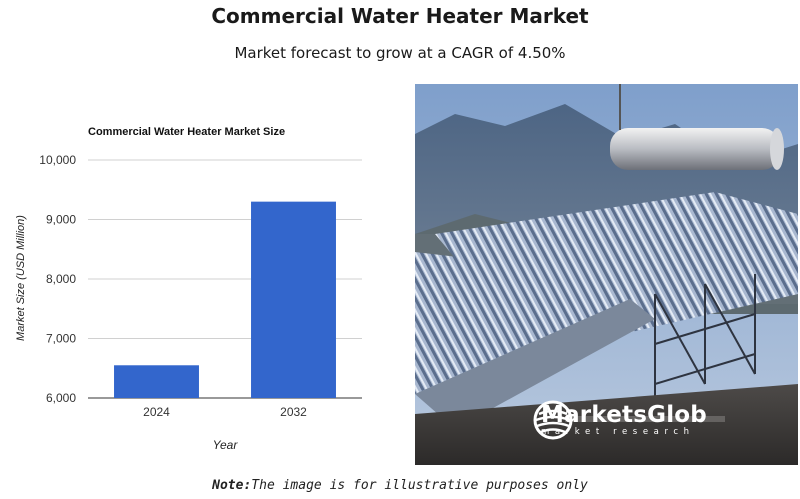 This screenshot has height=499, width=800. I want to click on page-title: Commercial Water Heater Market, so click(400, 16).